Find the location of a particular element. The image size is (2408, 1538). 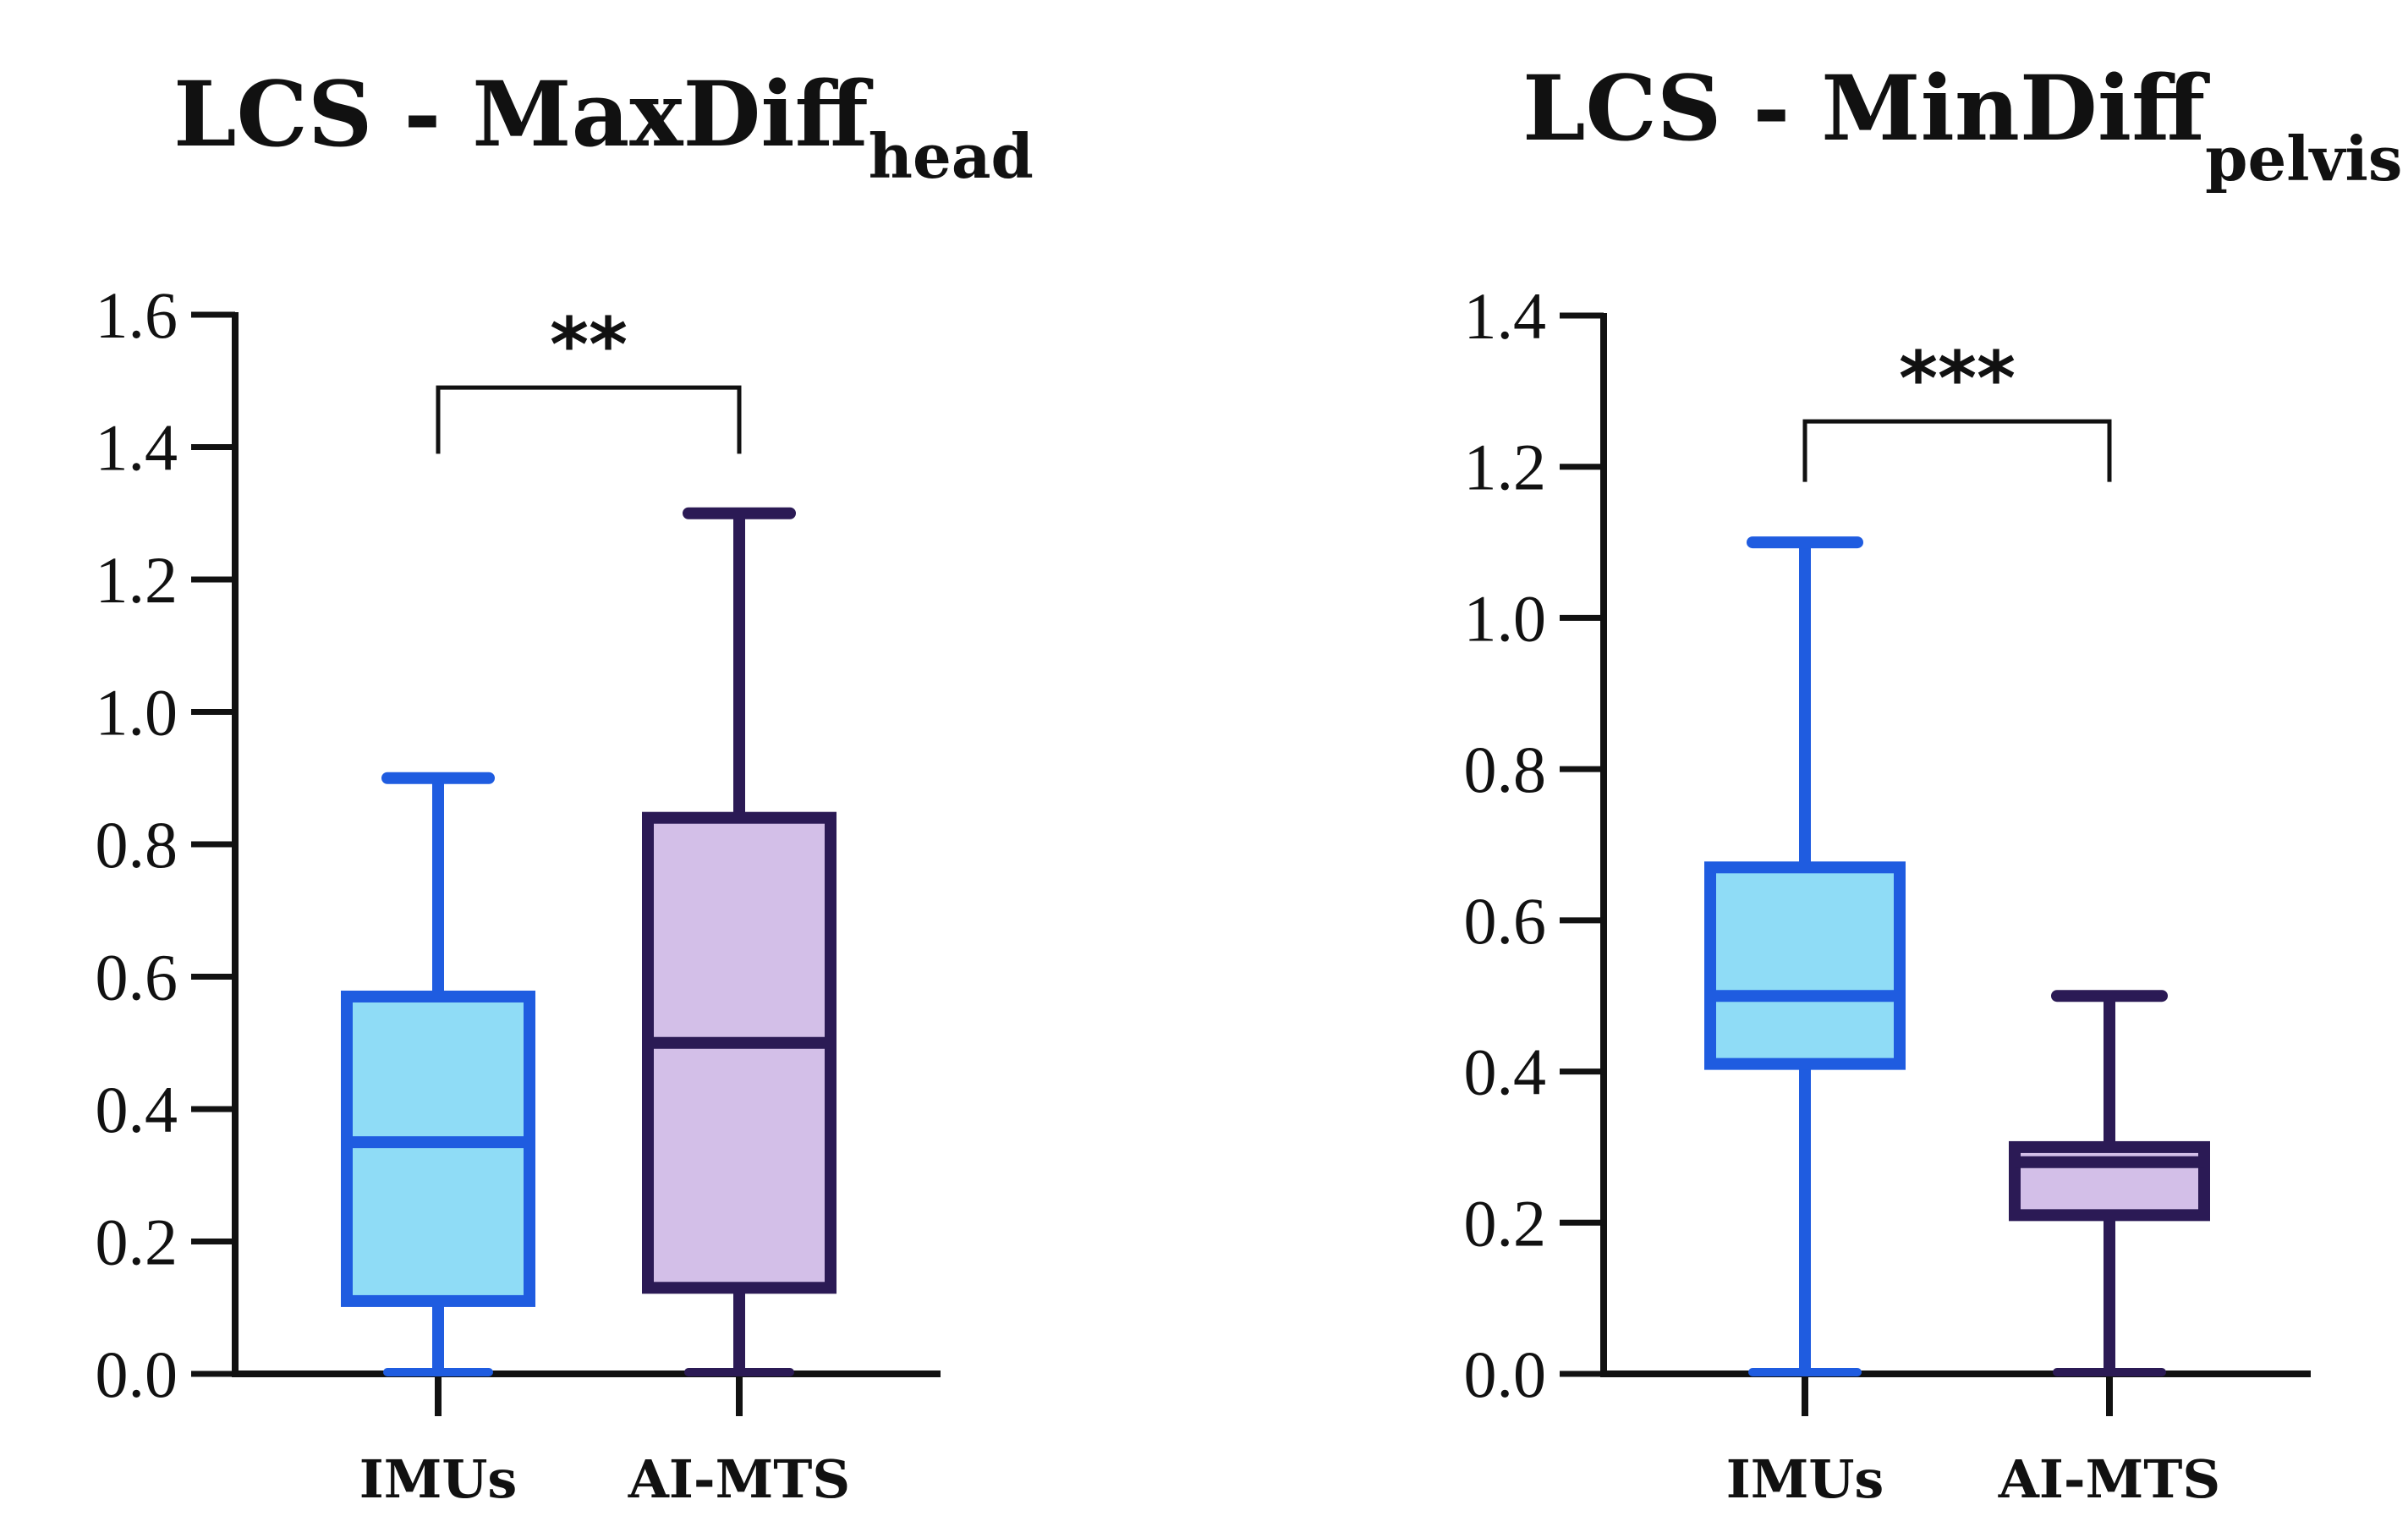

significance-bracket: *** is located at coordinates (1957, 408).